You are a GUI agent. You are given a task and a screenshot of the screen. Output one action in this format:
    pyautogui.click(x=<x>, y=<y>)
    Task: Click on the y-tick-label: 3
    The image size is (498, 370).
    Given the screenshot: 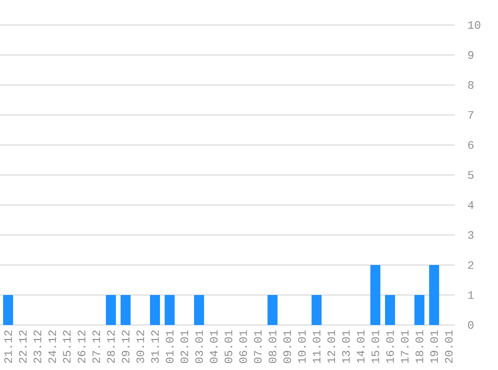 What is the action you would take?
    pyautogui.click(x=471, y=235)
    